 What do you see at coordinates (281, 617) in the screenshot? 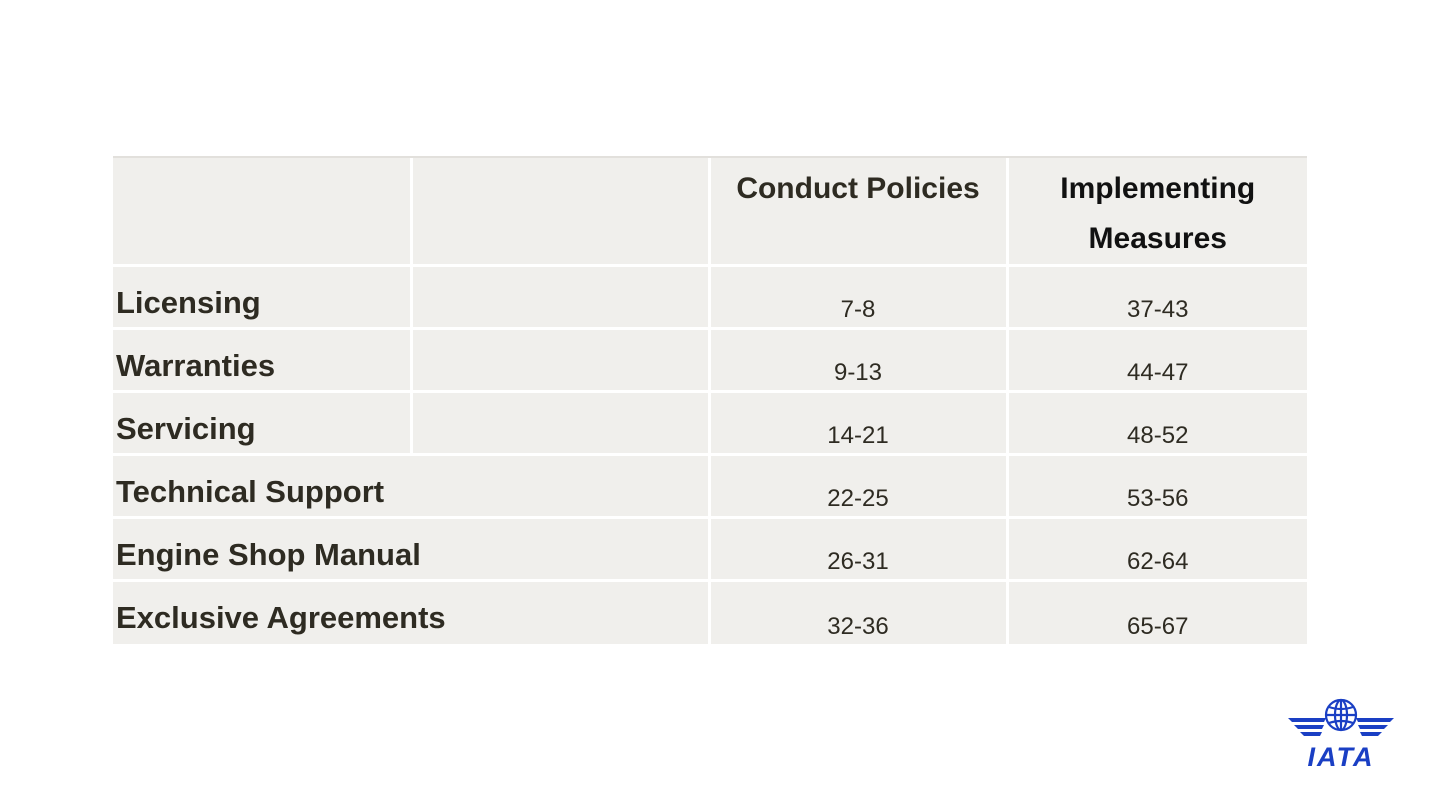
I see `row-label-text: Exclusive Agreements` at bounding box center [281, 617].